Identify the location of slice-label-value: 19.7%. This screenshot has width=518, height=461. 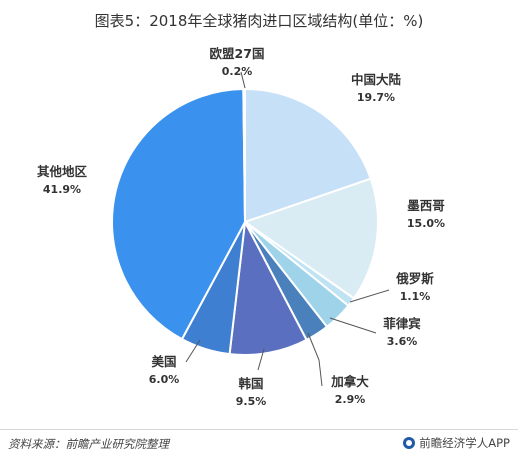
(376, 97).